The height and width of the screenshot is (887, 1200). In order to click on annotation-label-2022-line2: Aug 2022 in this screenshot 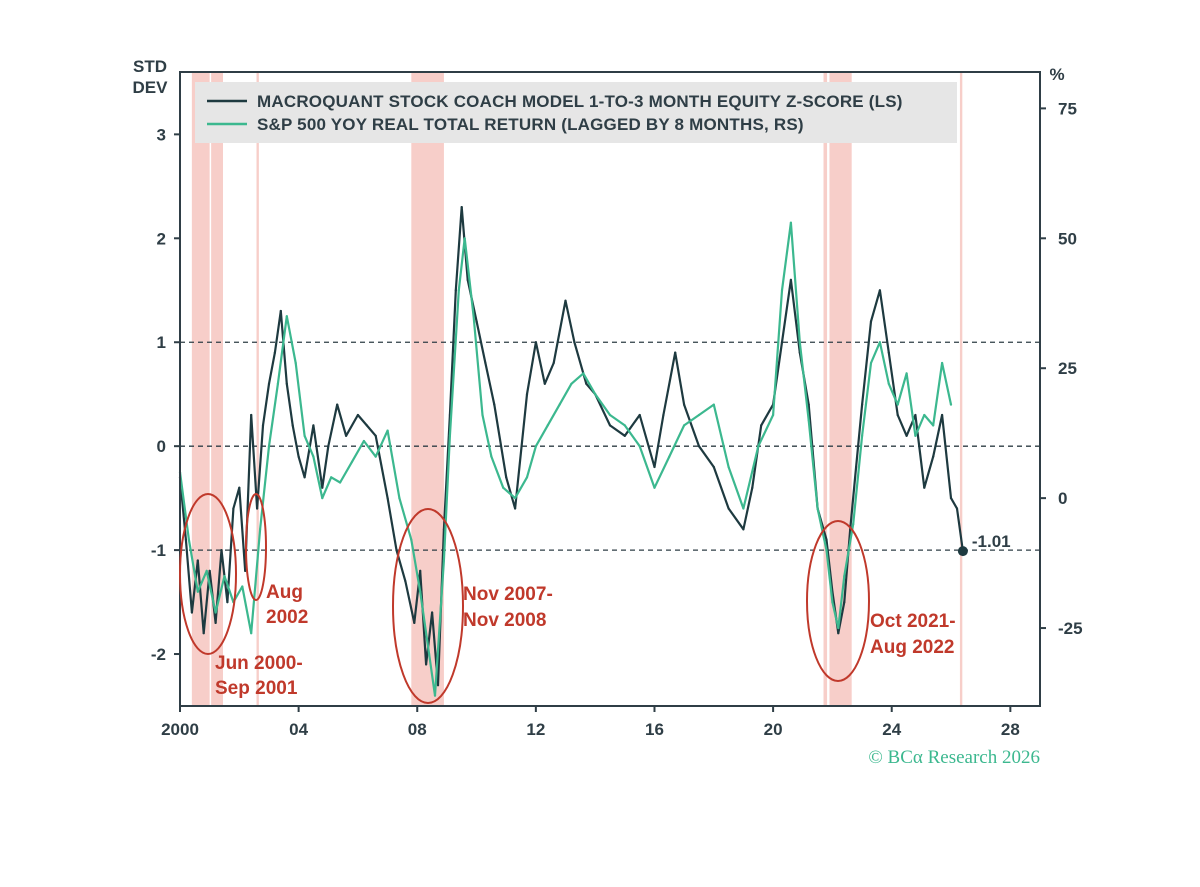, I will do `click(912, 647)`.